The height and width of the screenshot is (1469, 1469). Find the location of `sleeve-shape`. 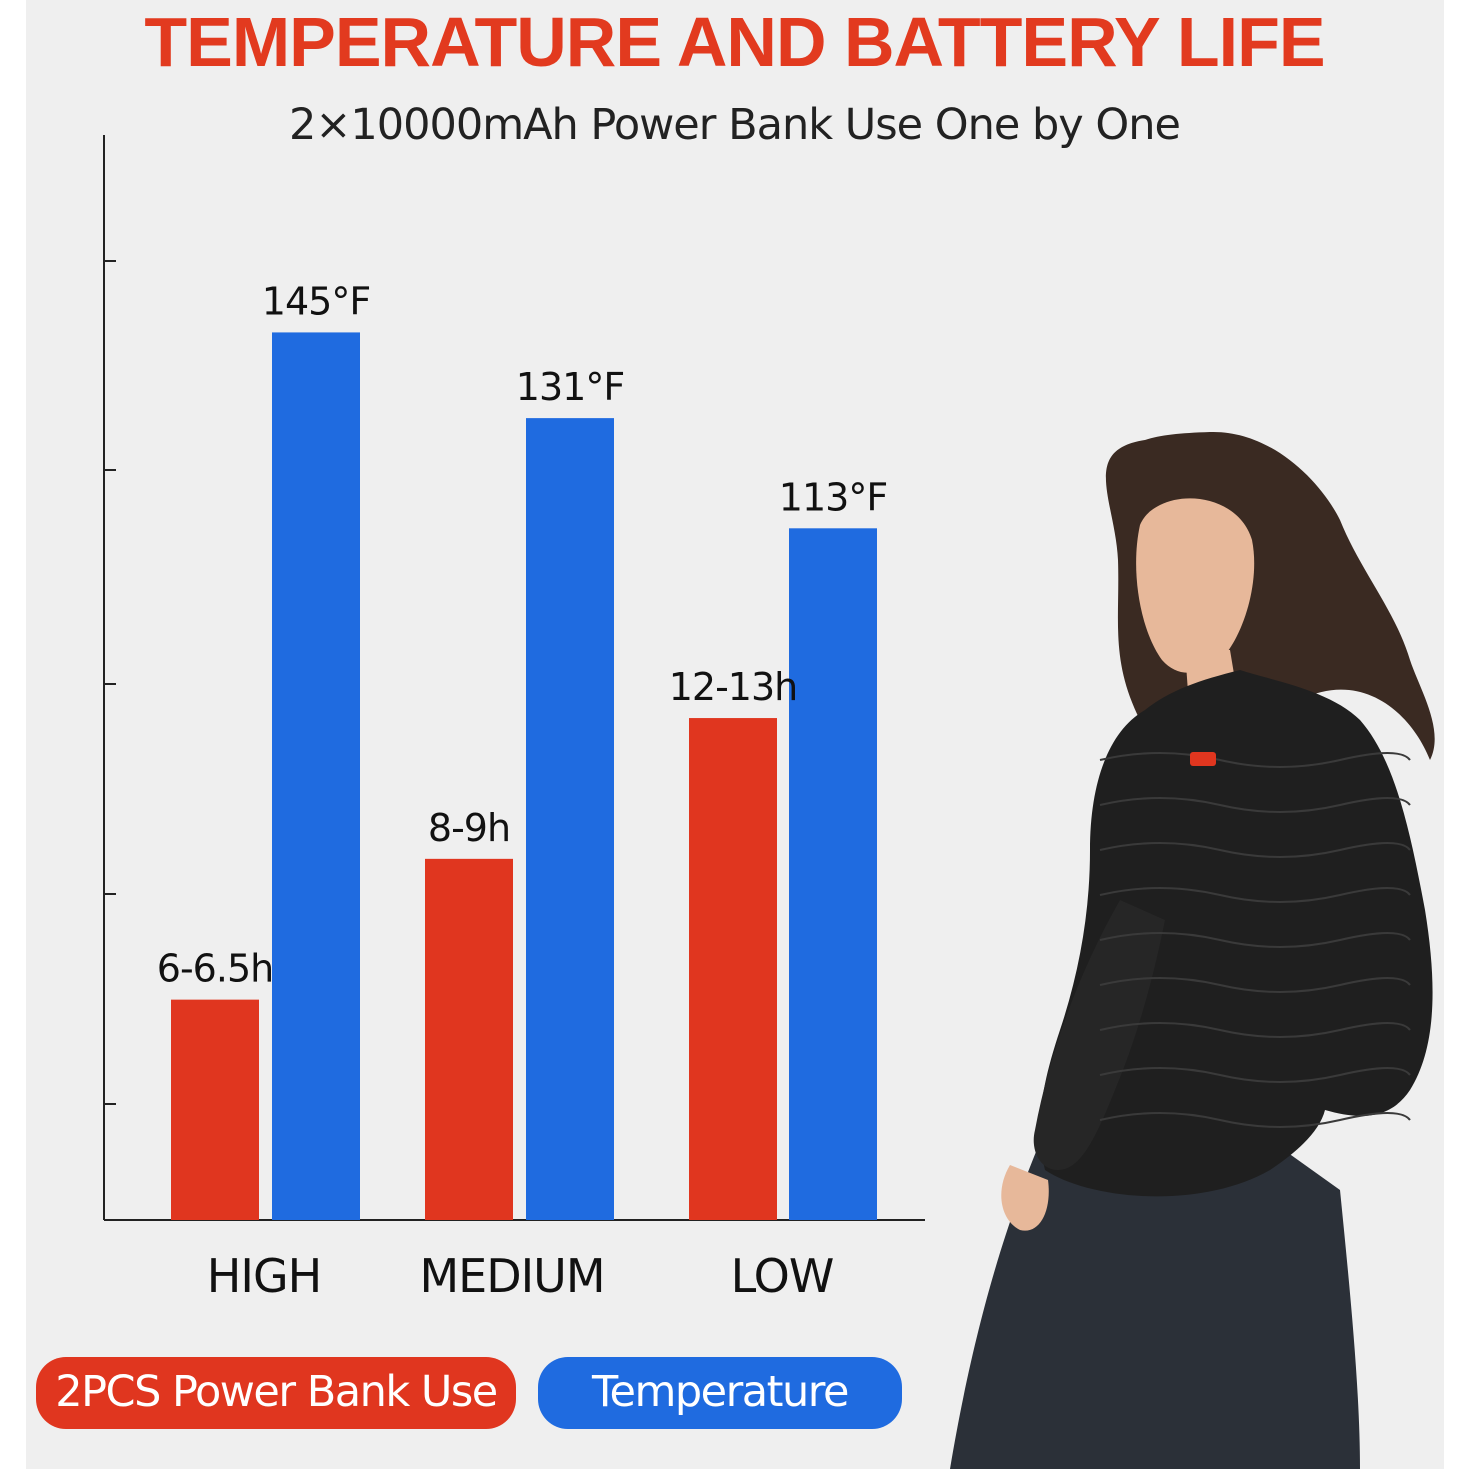

sleeve-shape is located at coordinates (1099, 1035).